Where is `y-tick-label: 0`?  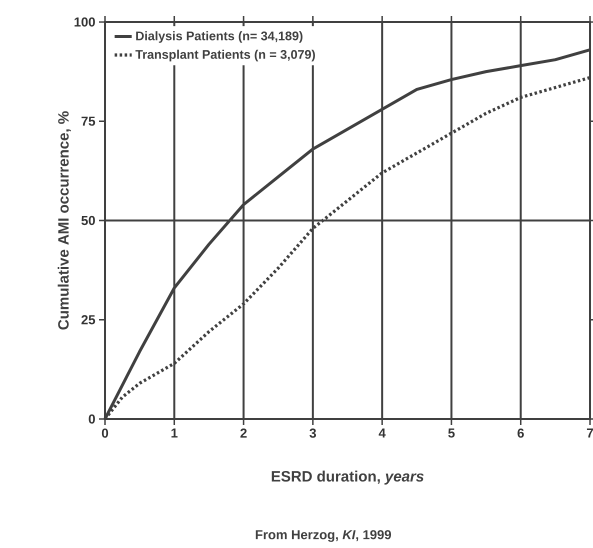
y-tick-label: 0 is located at coordinates (91, 419).